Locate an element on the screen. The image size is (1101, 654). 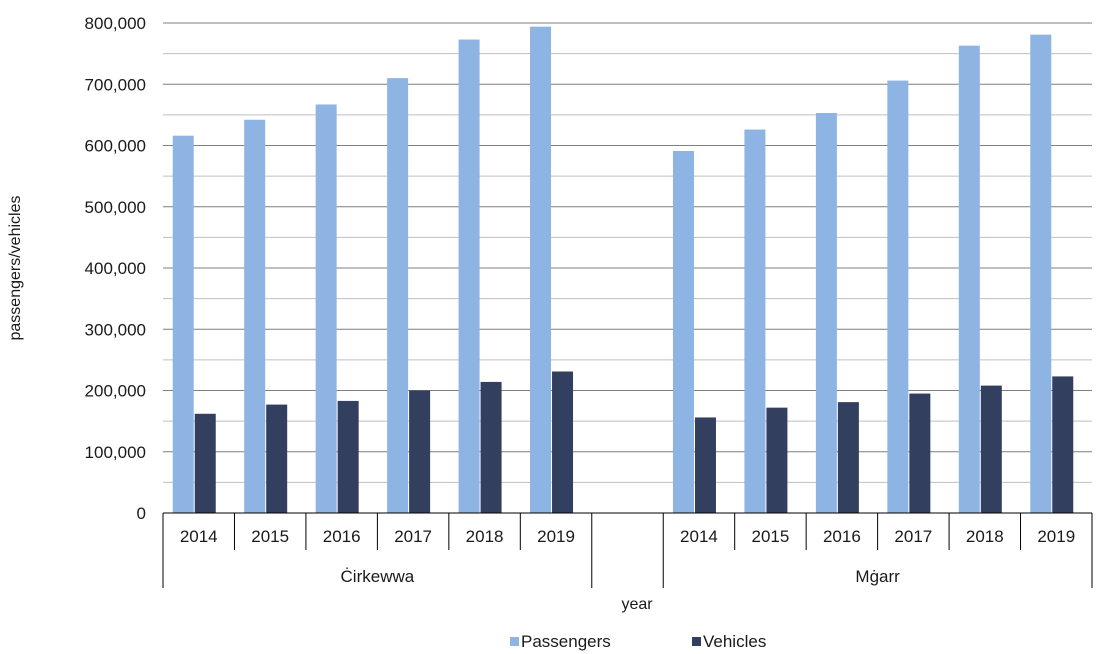
y-tick-label: 600,000 is located at coordinates (115, 146).